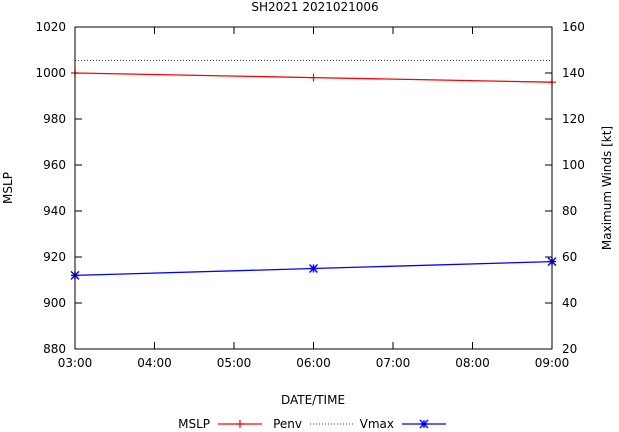 The image size is (619, 432). I want to click on right-tick-label: 120, so click(573, 119).